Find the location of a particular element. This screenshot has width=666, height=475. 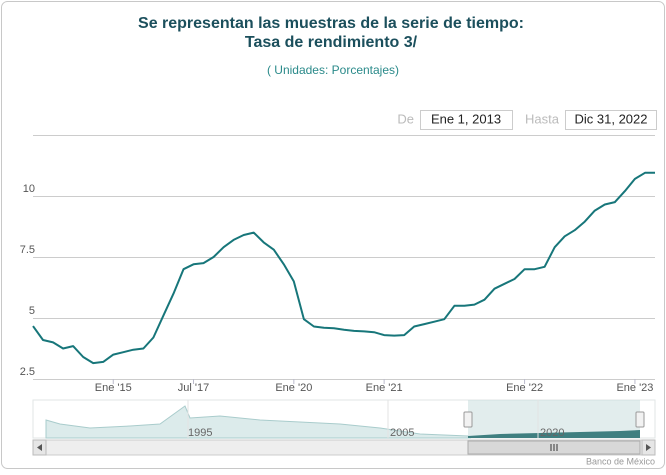

range-to: Dic 31, 2022 is located at coordinates (611, 118).